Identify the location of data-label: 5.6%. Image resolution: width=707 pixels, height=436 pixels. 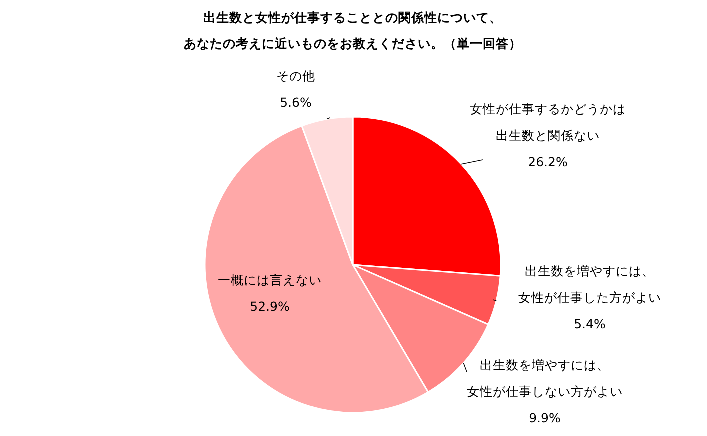
(296, 102).